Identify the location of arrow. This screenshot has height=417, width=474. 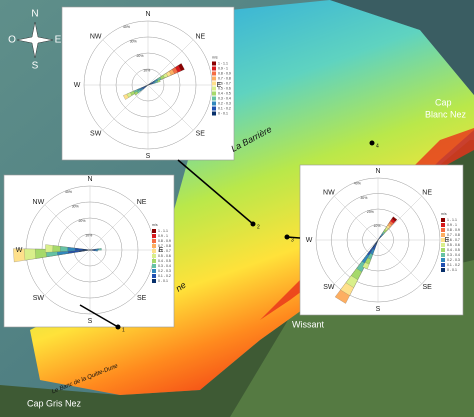
(215, 192).